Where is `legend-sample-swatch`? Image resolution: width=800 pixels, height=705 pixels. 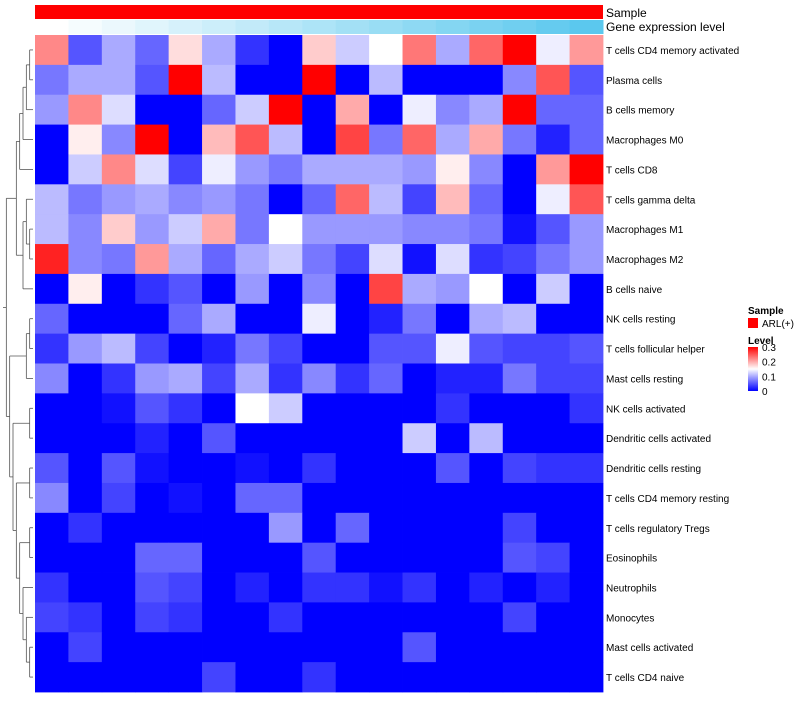
legend-sample-swatch is located at coordinates (753, 323).